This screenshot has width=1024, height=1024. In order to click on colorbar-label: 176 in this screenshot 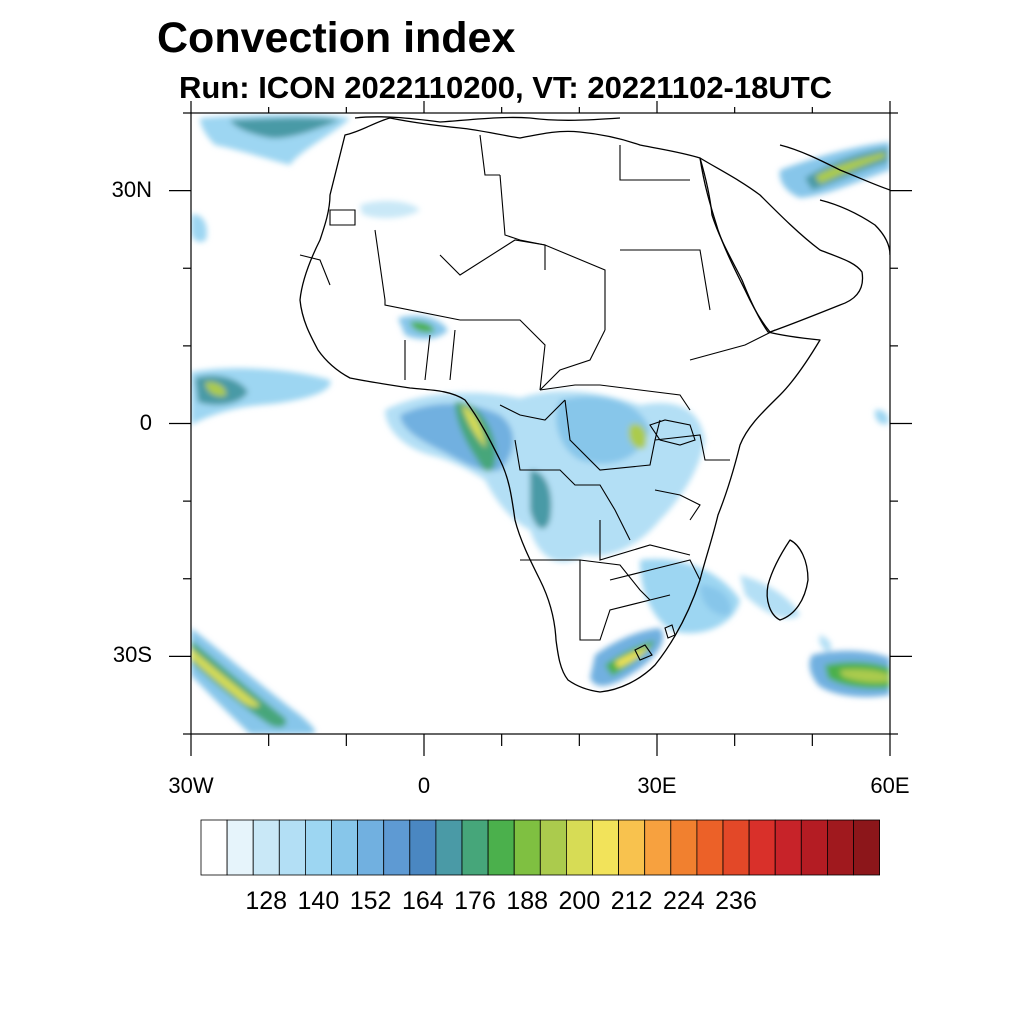, I will do `click(475, 901)`.